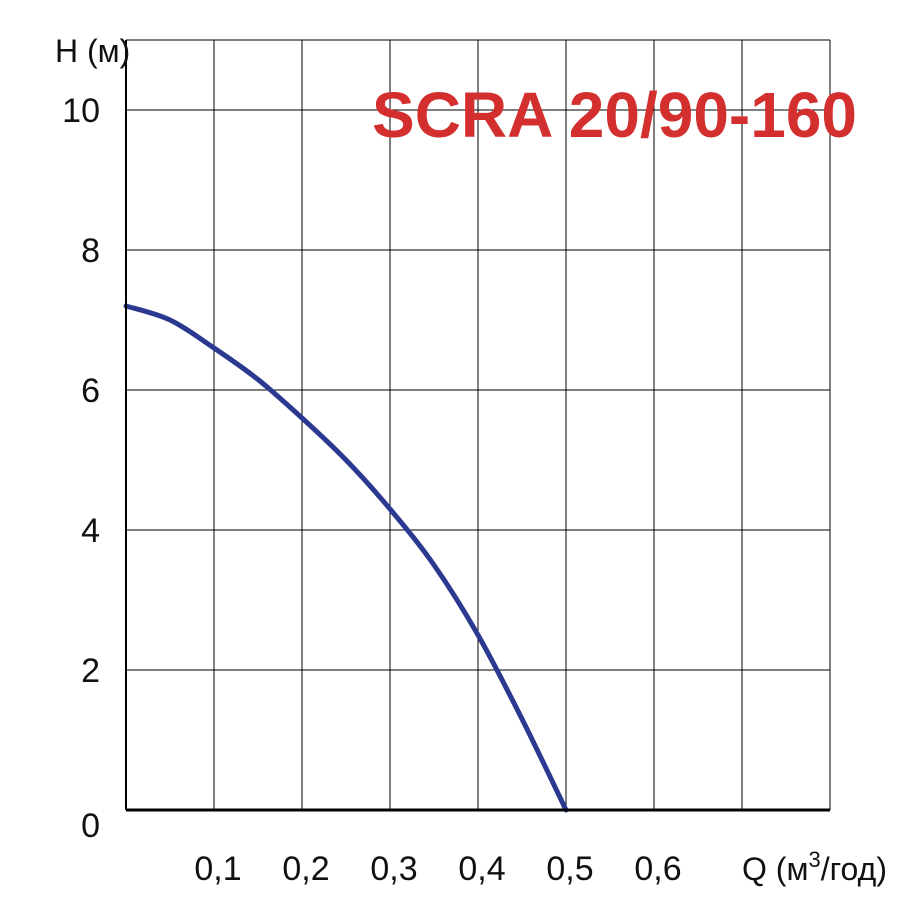 The image size is (900, 916). I want to click on x-tick-label: 0,2, so click(305, 869).